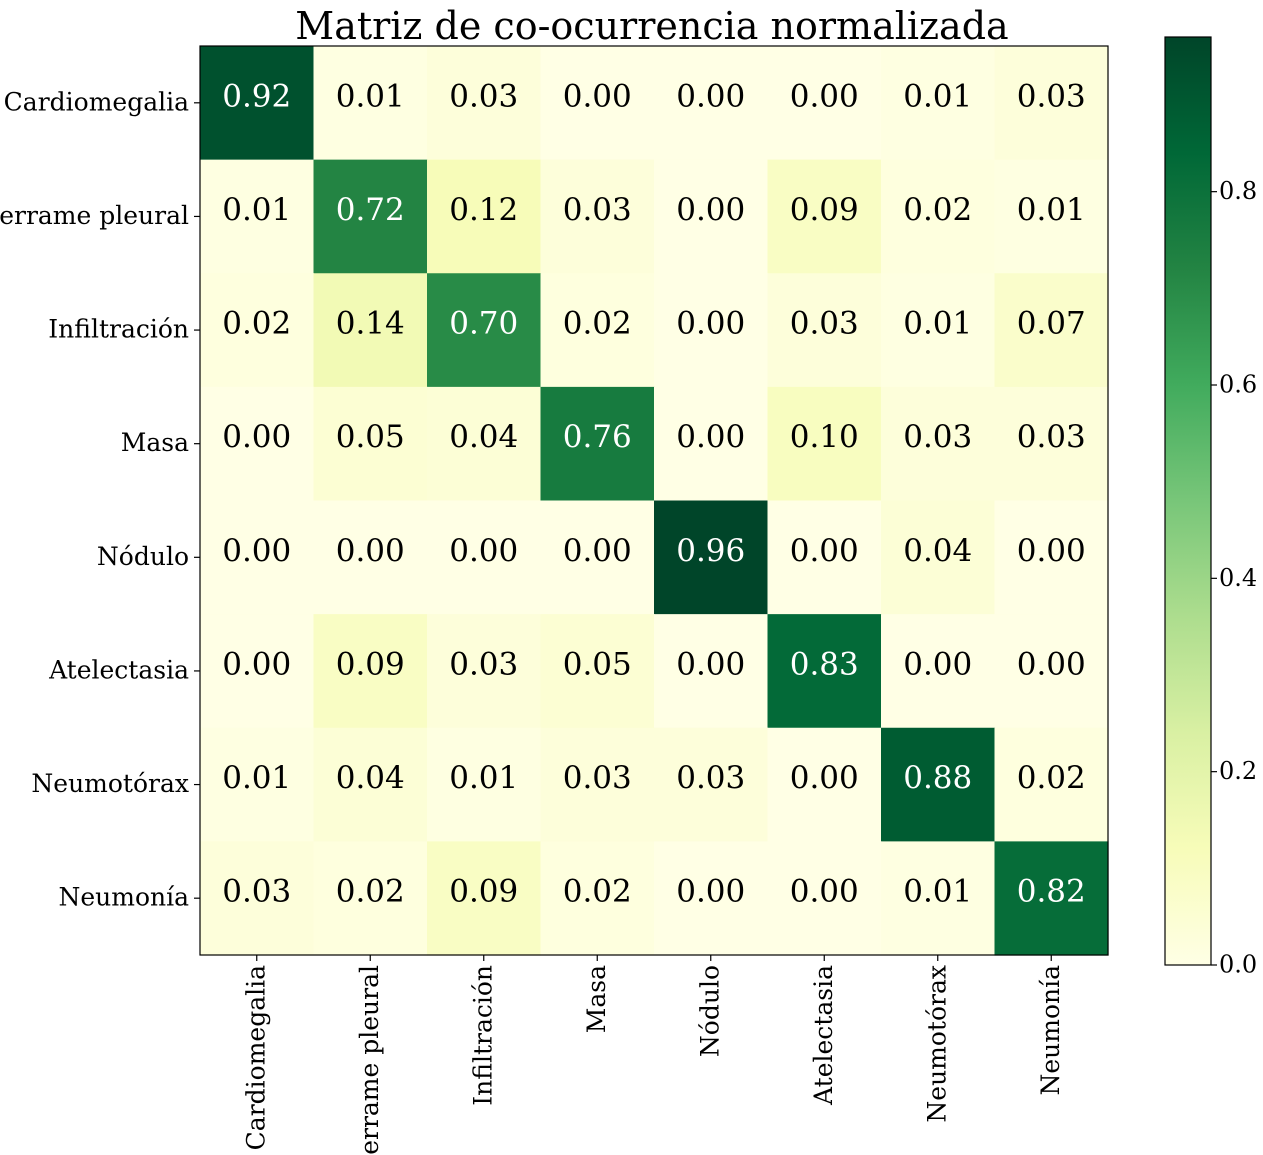 This screenshot has height=1155, width=1263. What do you see at coordinates (1051, 324) in the screenshot?
I see `cell-value-label: 0.07` at bounding box center [1051, 324].